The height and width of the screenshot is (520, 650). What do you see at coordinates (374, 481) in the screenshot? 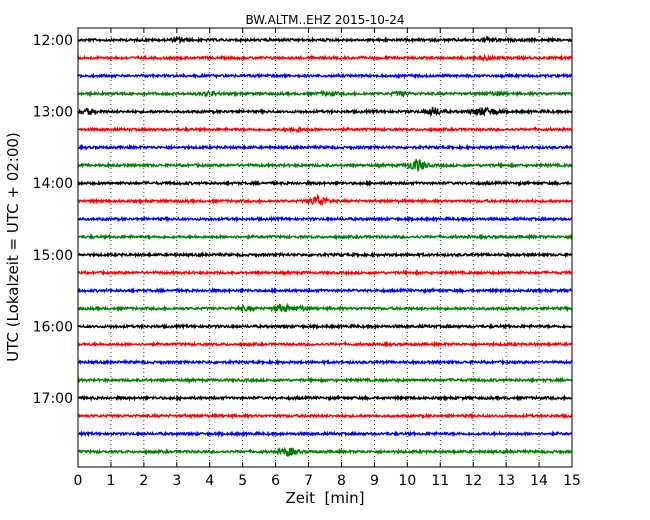
I see `x-tick-label-9: 9` at bounding box center [374, 481].